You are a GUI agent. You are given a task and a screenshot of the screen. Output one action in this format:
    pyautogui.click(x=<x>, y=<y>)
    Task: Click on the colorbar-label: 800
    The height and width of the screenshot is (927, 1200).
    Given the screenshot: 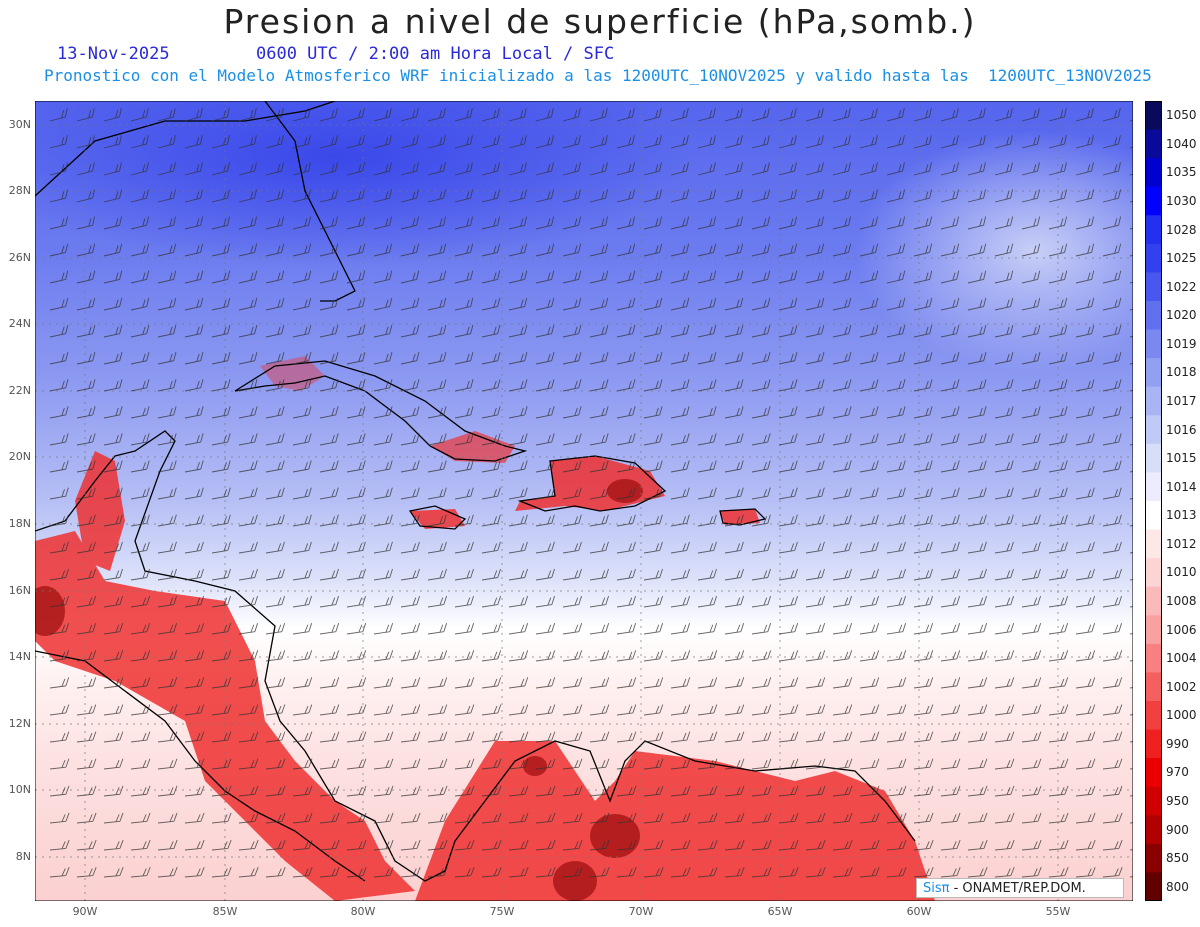 What is the action you would take?
    pyautogui.click(x=1177, y=886)
    